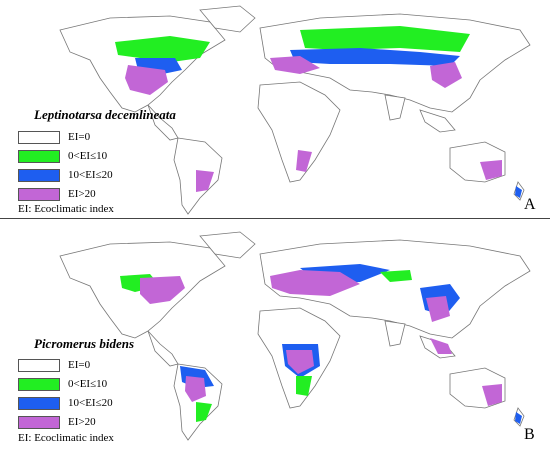 This screenshot has height=449, width=550. I want to click on africa-high-area-a, so click(304, 161).